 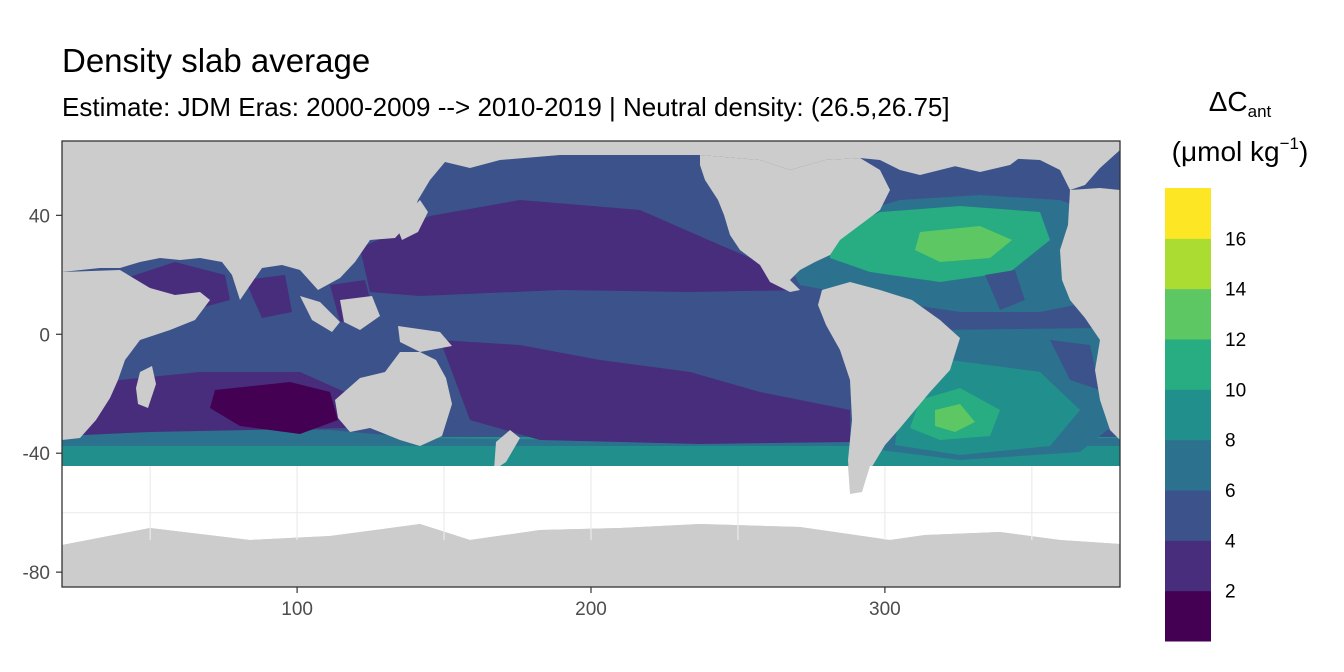 What do you see at coordinates (1235, 239) in the screenshot?
I see `legend-break-label: 16` at bounding box center [1235, 239].